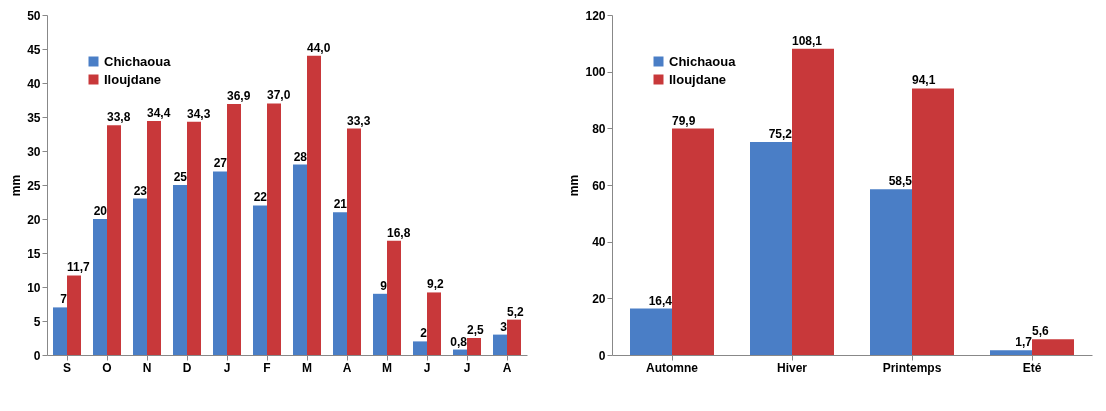 The width and height of the screenshot is (1106, 411). What do you see at coordinates (476, 330) in the screenshot?
I see `data-label: 2,5` at bounding box center [476, 330].